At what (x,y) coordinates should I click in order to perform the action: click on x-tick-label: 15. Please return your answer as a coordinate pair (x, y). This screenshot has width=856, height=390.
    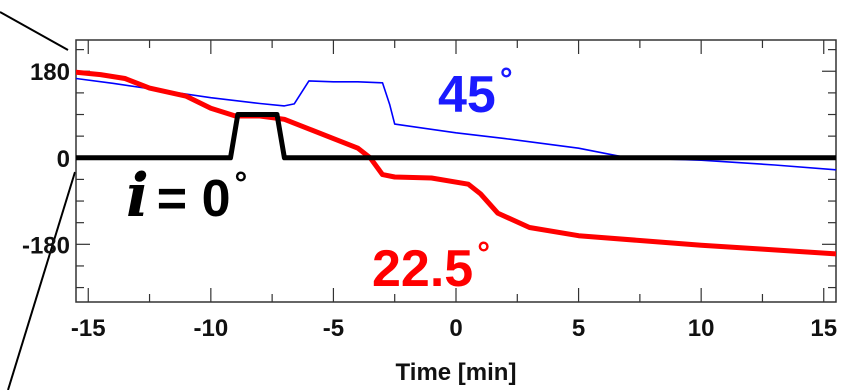
    Looking at the image, I should click on (823, 328).